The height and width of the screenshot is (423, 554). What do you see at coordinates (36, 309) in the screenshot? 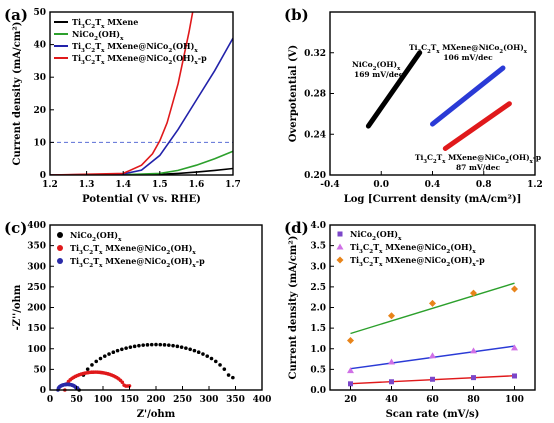
I see `y-tick-label: 200` at bounding box center [36, 309].